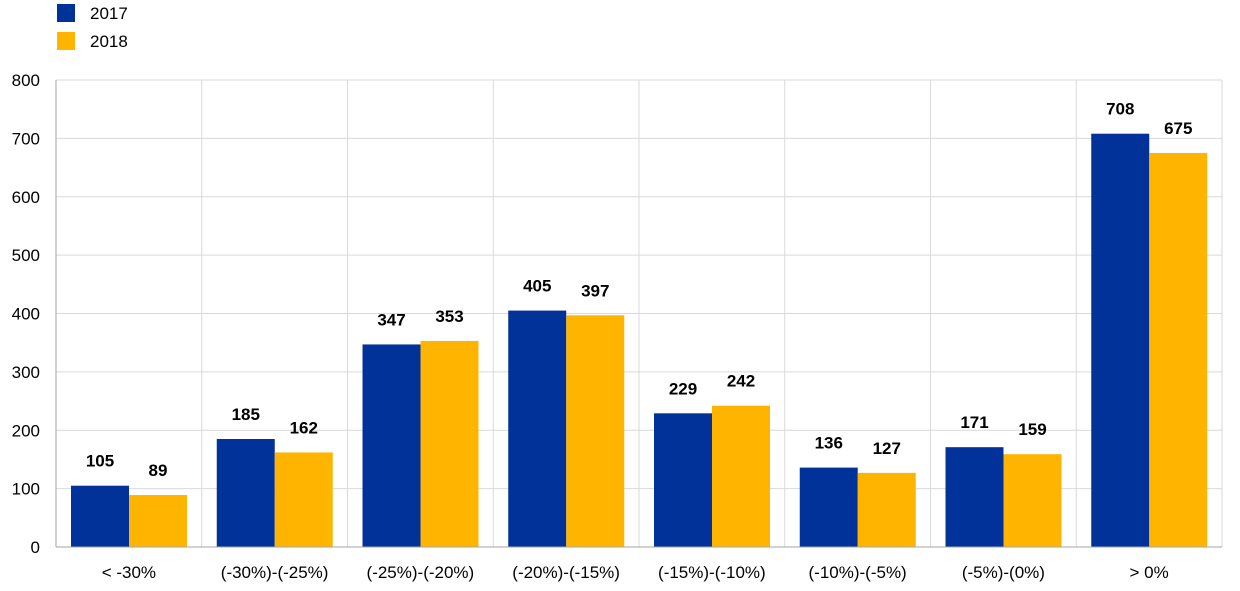 The width and height of the screenshot is (1240, 591). What do you see at coordinates (109, 13) in the screenshot?
I see `legend-label-2017: 2017` at bounding box center [109, 13].